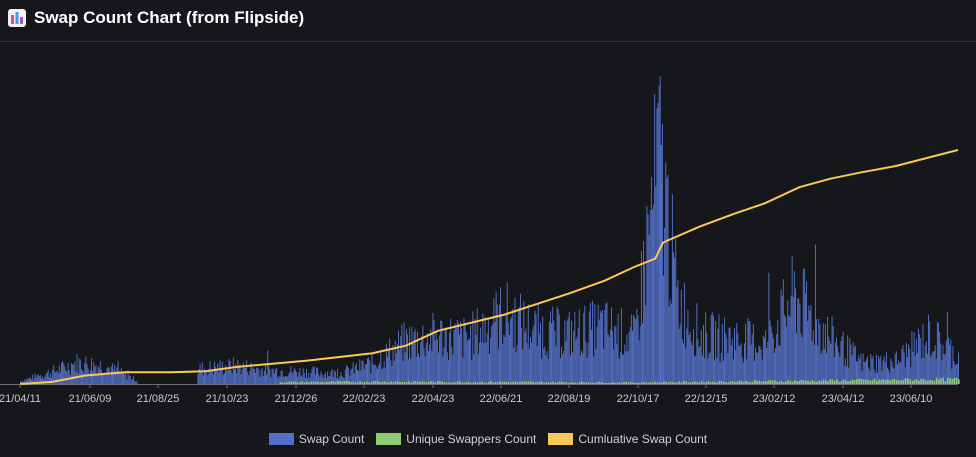 The image size is (976, 457). Describe the element at coordinates (158, 399) in the screenshot. I see `x-tick-label: 21/08/25` at that location.